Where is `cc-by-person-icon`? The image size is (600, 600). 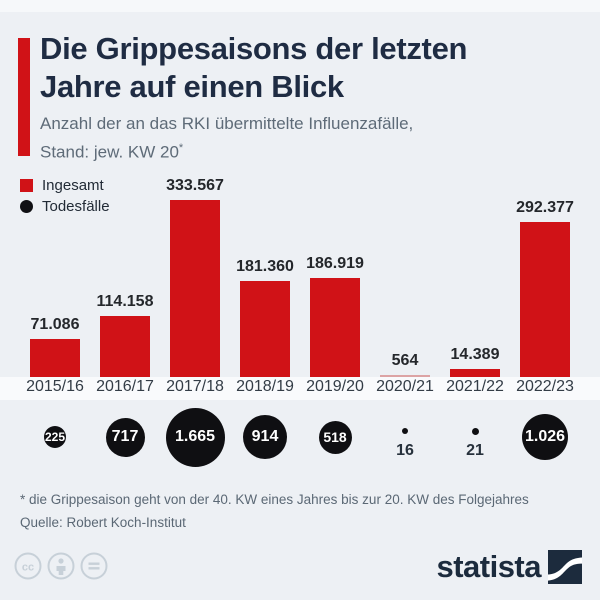
cc-by-person-icon is located at coordinates (61, 566).